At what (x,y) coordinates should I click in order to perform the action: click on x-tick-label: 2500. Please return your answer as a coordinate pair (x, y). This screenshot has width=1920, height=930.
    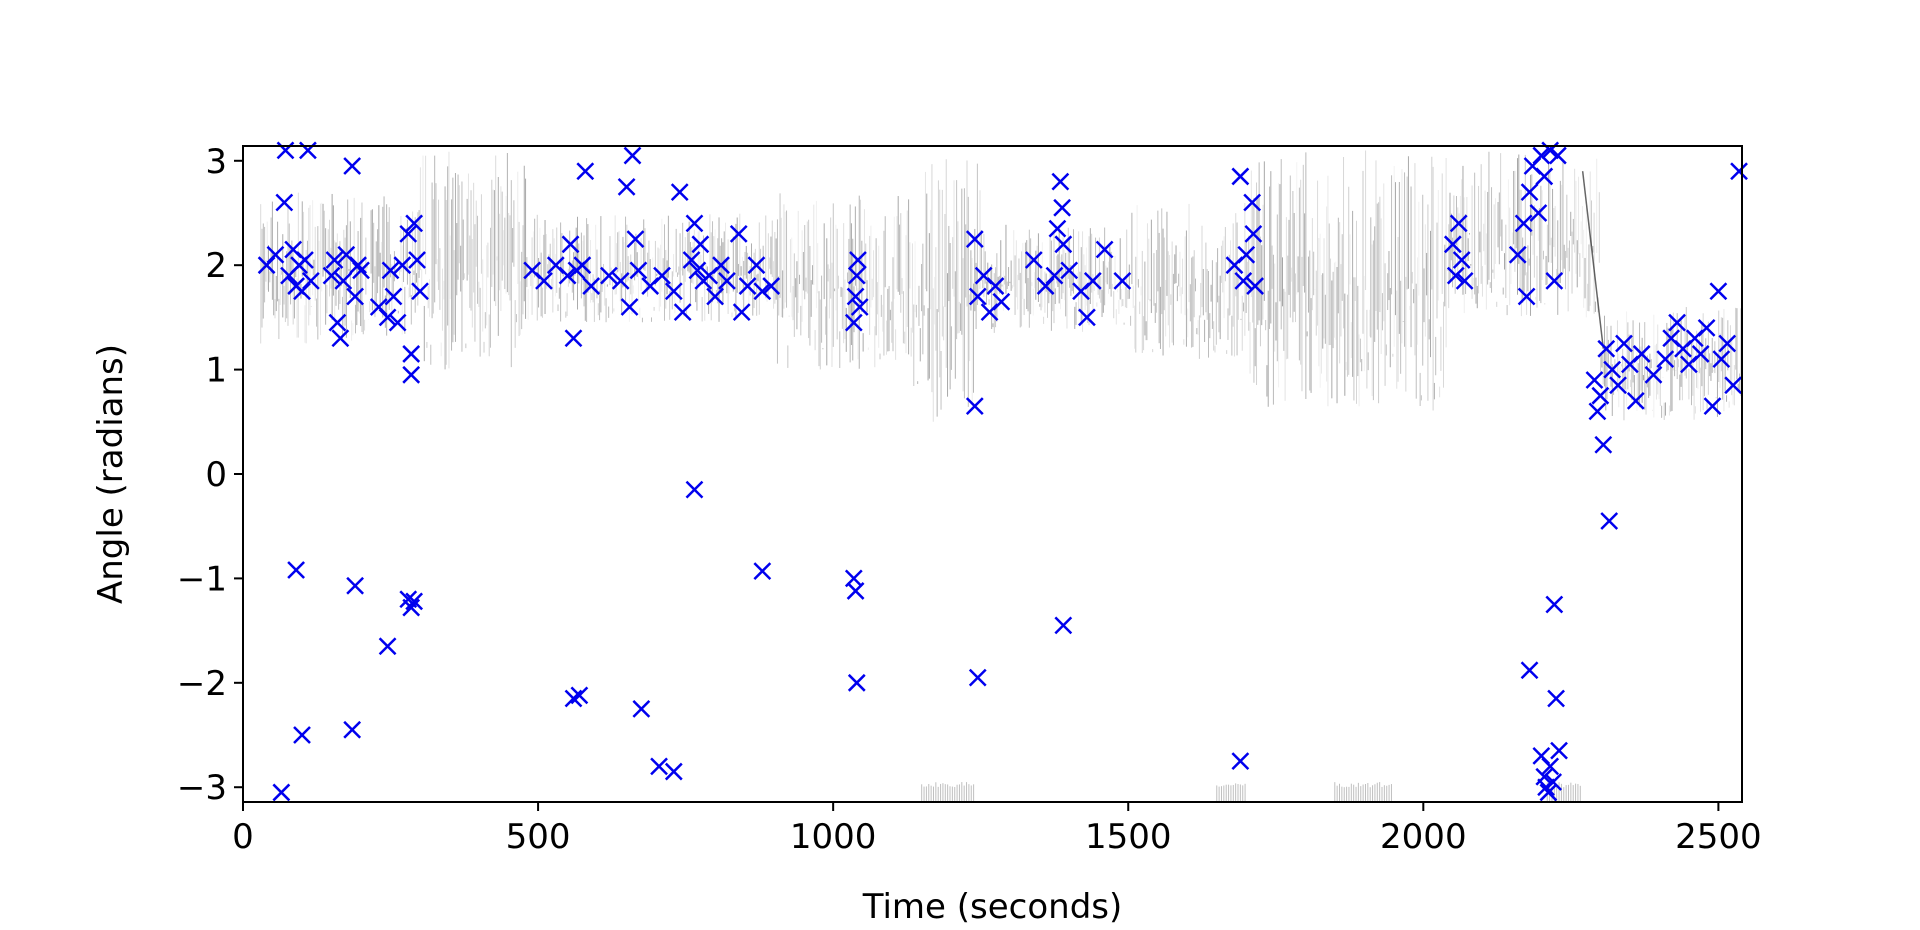
    Looking at the image, I should click on (1718, 837).